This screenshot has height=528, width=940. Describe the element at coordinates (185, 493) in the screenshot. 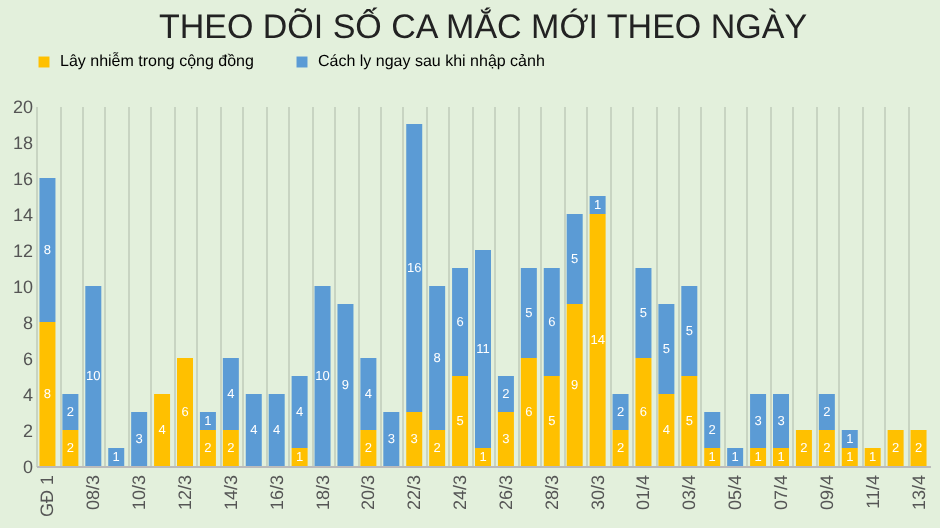

I see `x-tick-label: 12/3` at that location.